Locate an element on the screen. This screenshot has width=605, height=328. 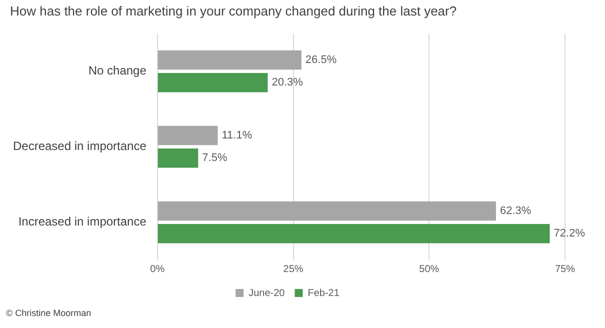
legend-label: Feb-21 is located at coordinates (324, 293).